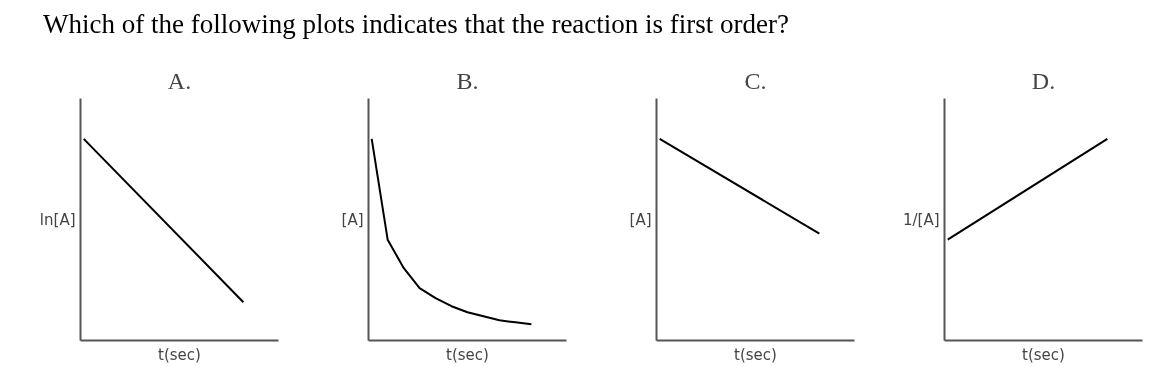 This screenshot has width=1152, height=389. Describe the element at coordinates (57, 219) in the screenshot. I see `y-axis-title: ln[A]` at that location.